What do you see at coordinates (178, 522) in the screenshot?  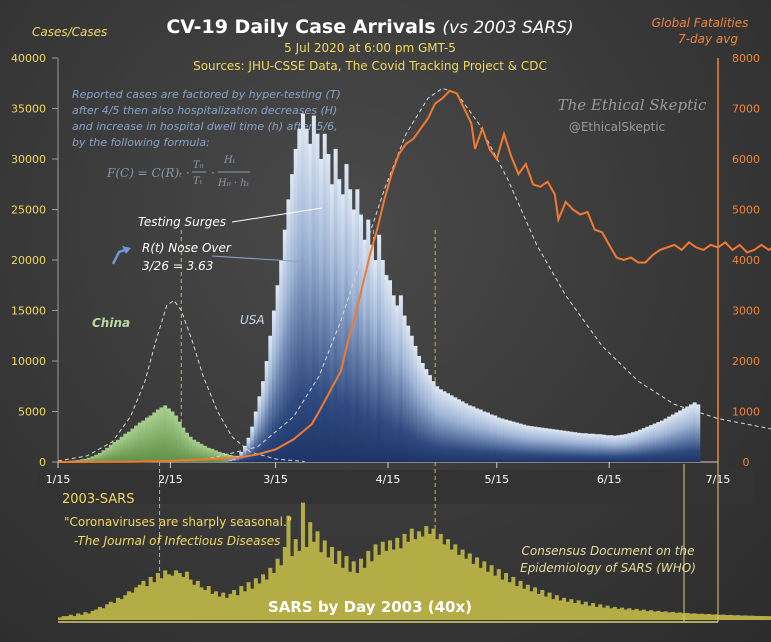 I see `sars-quote: "Coronaviruses are sharply seasonal."` at bounding box center [178, 522].